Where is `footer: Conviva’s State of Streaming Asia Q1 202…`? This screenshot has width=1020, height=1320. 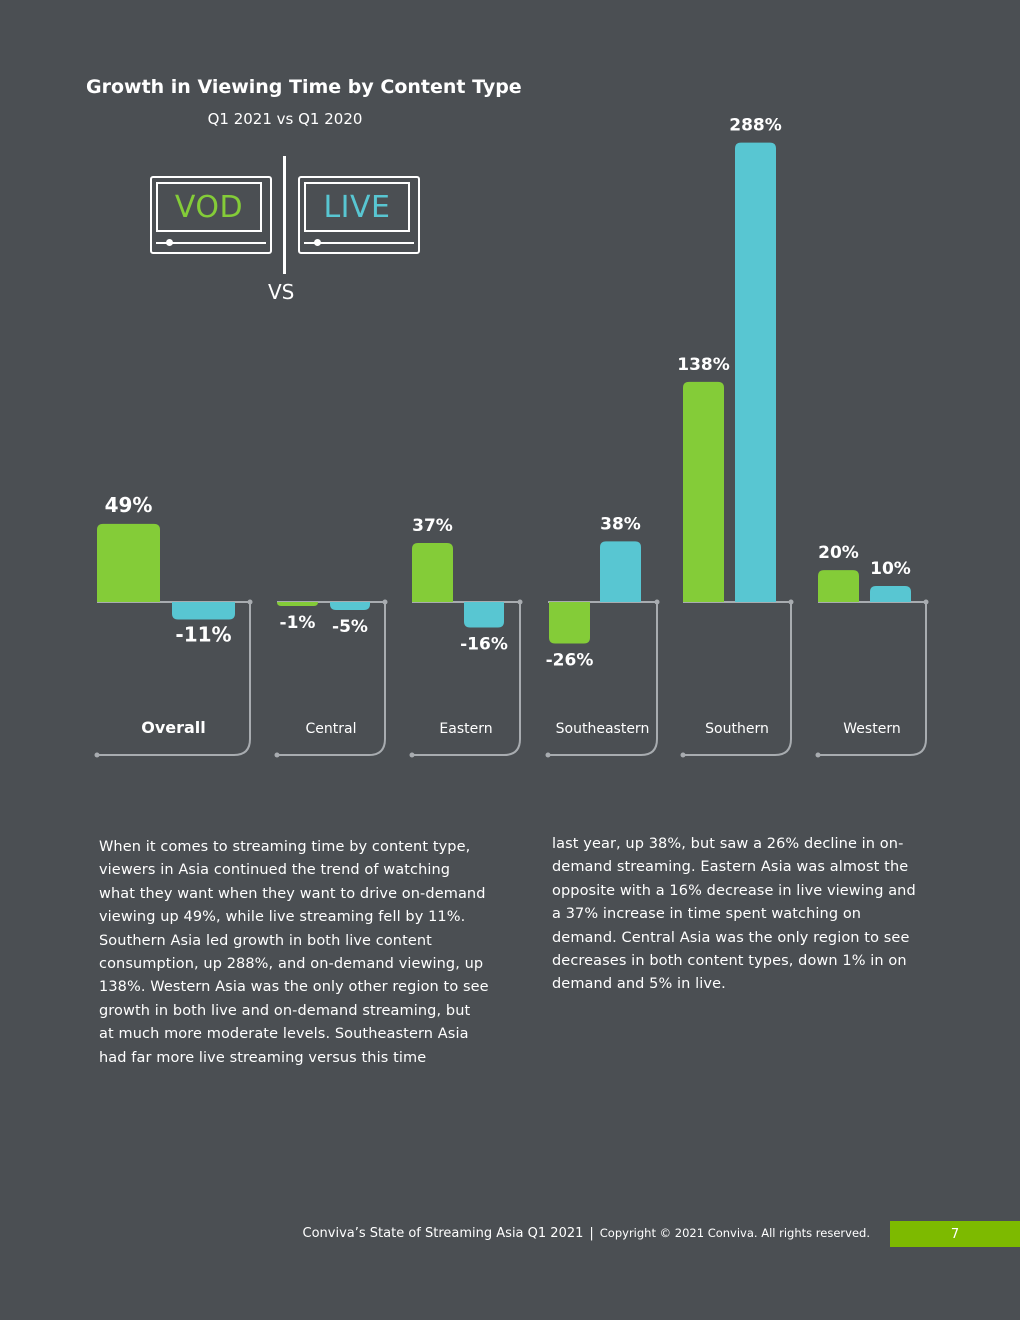
footer: Conviva’s State of Streaming Asia Q1 202… is located at coordinates (586, 1233).